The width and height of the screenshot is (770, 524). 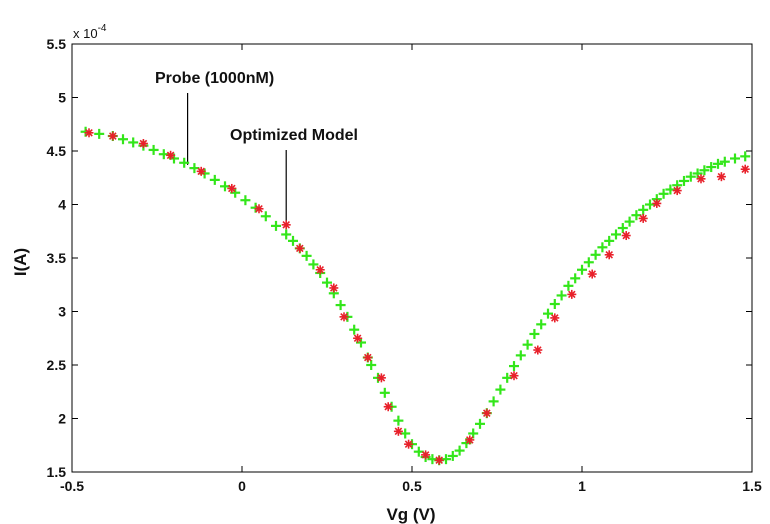 What do you see at coordinates (57, 472) in the screenshot?
I see `y-tick-label: 1.5` at bounding box center [57, 472].